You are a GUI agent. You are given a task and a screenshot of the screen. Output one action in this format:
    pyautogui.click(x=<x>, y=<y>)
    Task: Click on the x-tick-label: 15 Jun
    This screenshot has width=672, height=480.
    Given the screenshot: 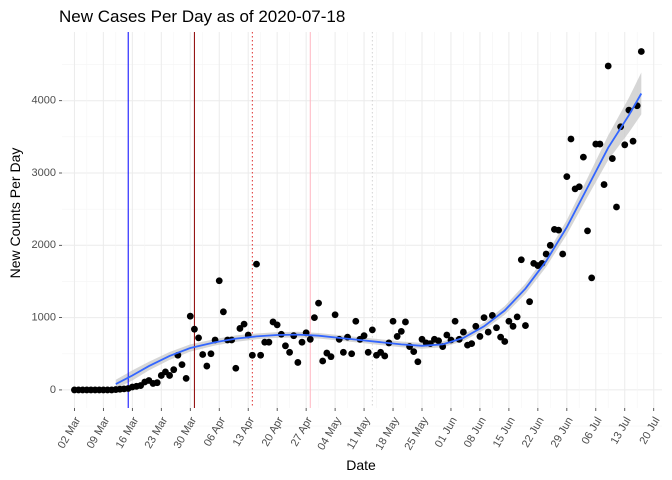 What is the action you would take?
    pyautogui.click(x=504, y=432)
    